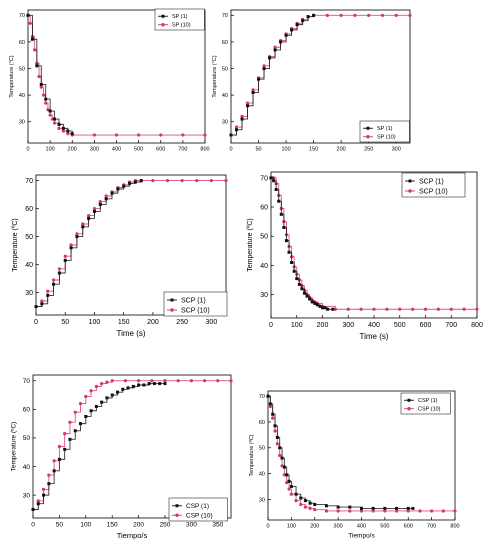 This screenshot has width=485, height=555. What do you see at coordinates (13, 447) in the screenshot?
I see `y-axis-label: Temperature (ºC)` at bounding box center [13, 447].